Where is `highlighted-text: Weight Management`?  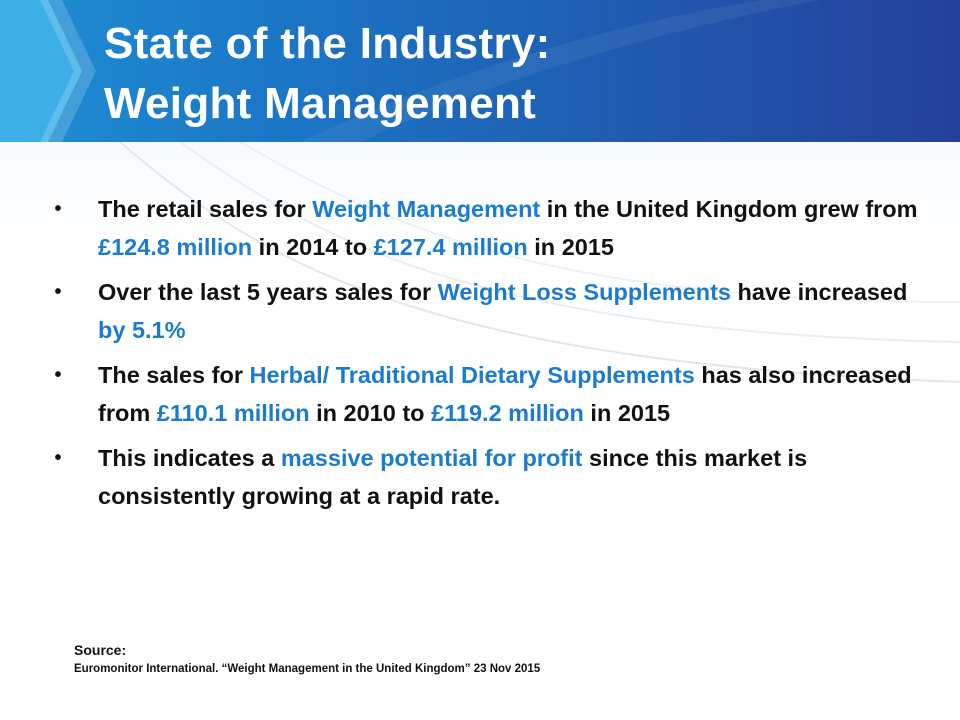
highlighted-text: Weight Management is located at coordinates (426, 209).